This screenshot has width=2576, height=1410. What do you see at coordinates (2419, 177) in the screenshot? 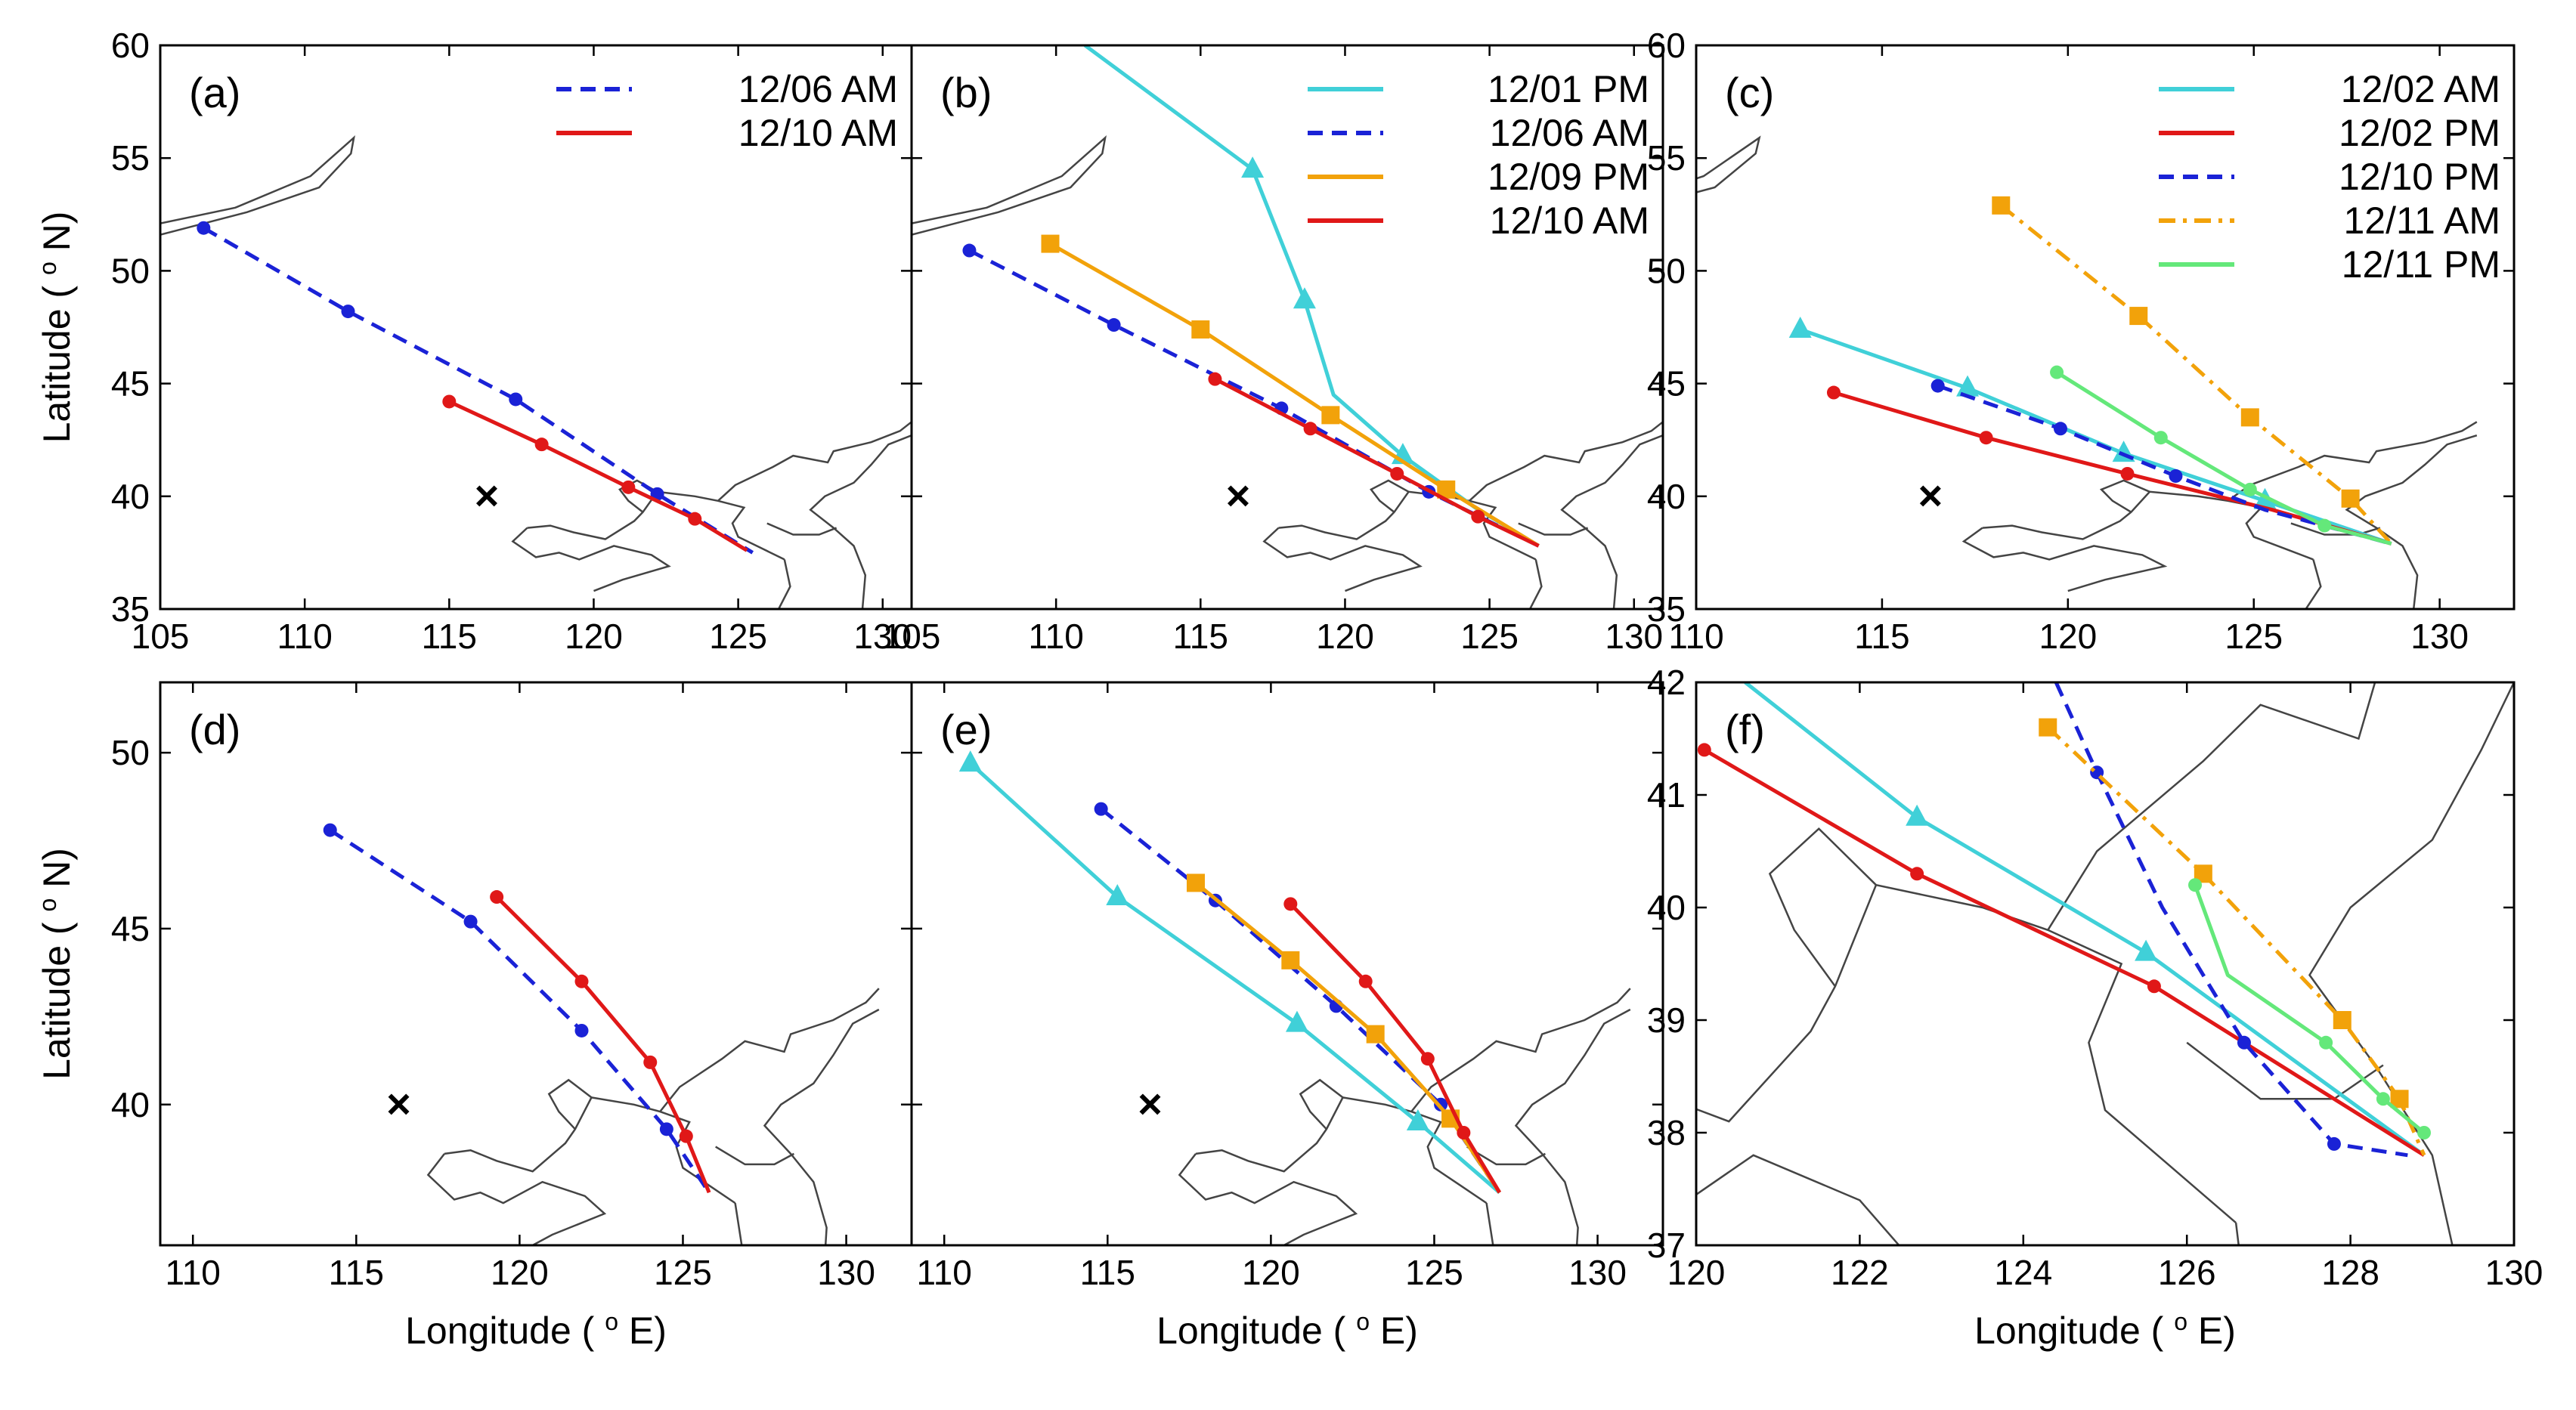
I see `legend-label: 12/10 PM` at bounding box center [2419, 177].